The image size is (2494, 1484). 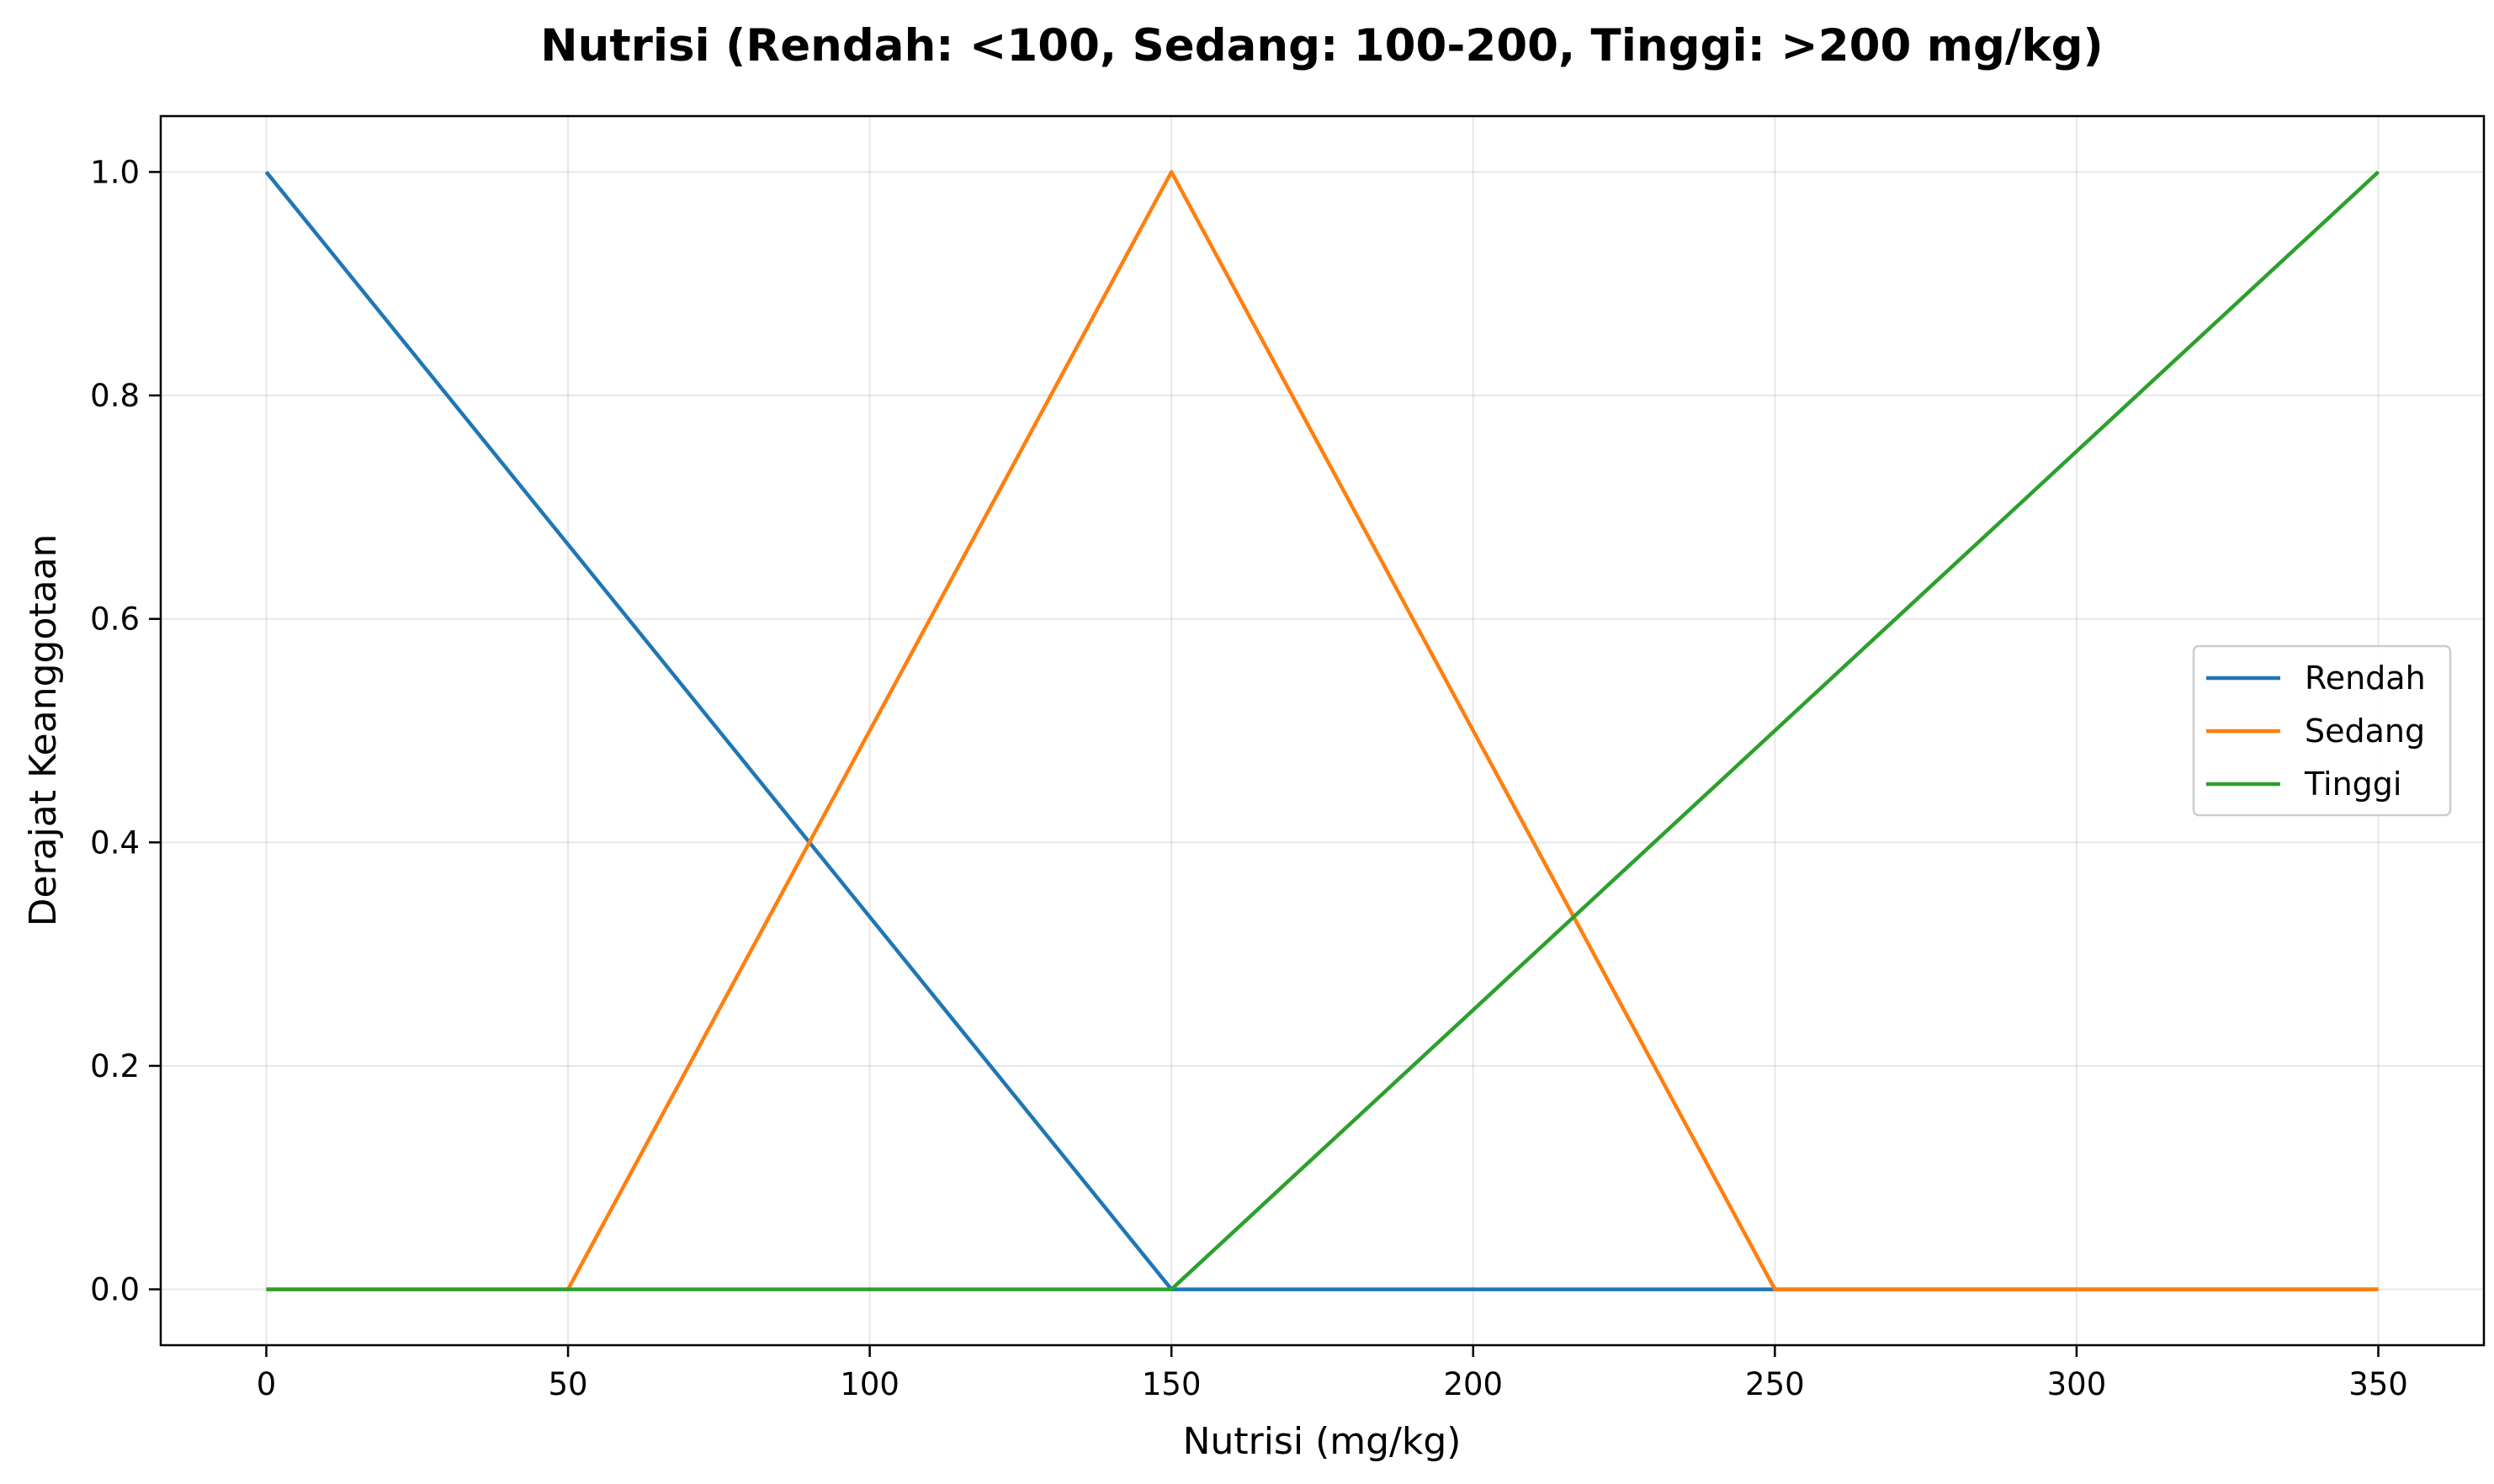 I want to click on x-tick-label: 100, so click(x=869, y=1384).